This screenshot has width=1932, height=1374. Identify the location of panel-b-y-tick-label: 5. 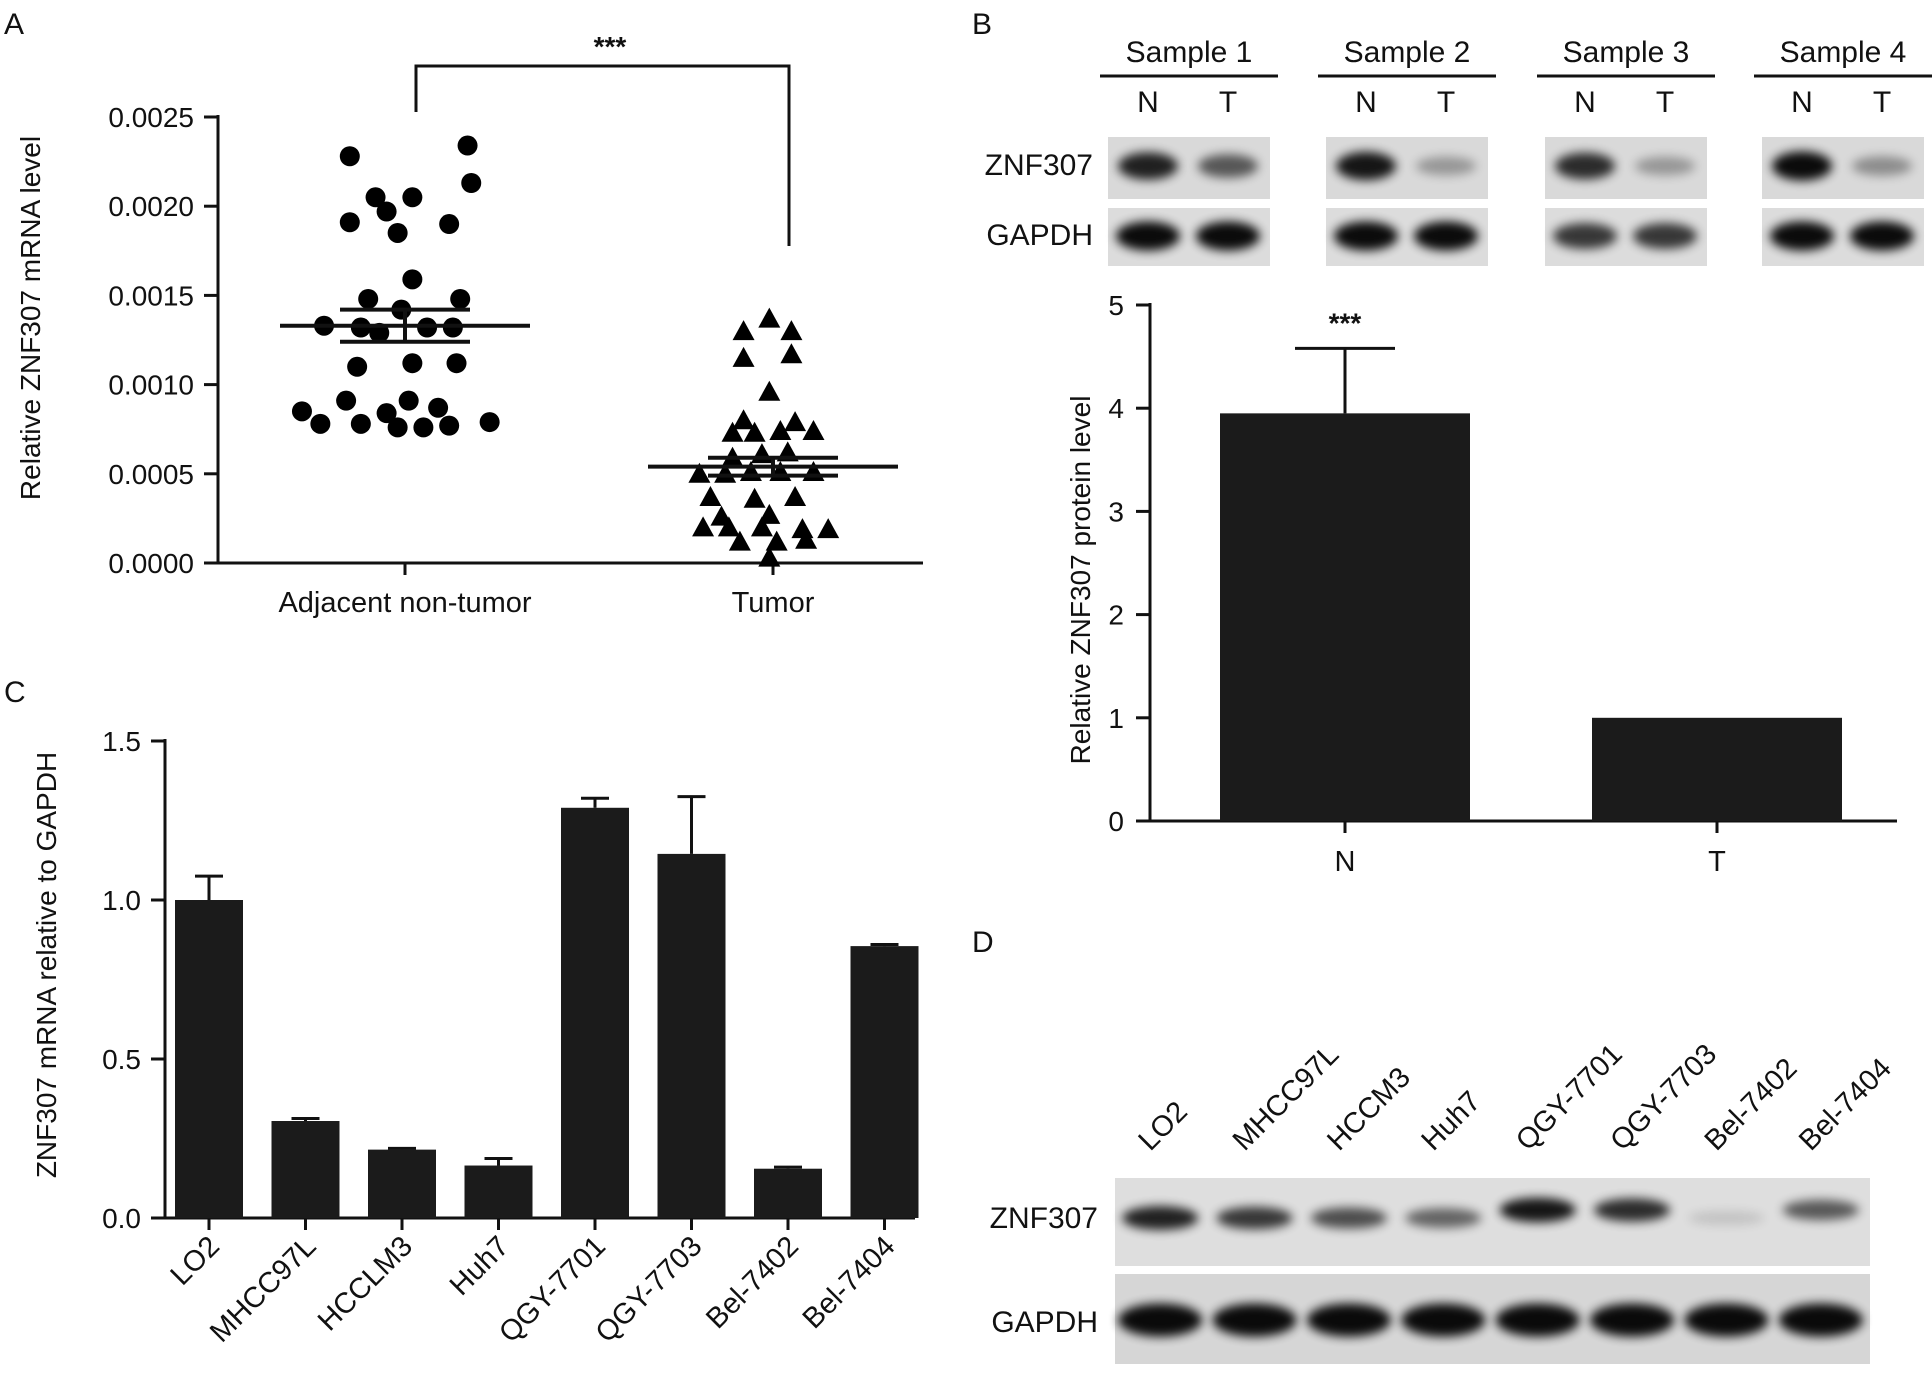
(1116, 305).